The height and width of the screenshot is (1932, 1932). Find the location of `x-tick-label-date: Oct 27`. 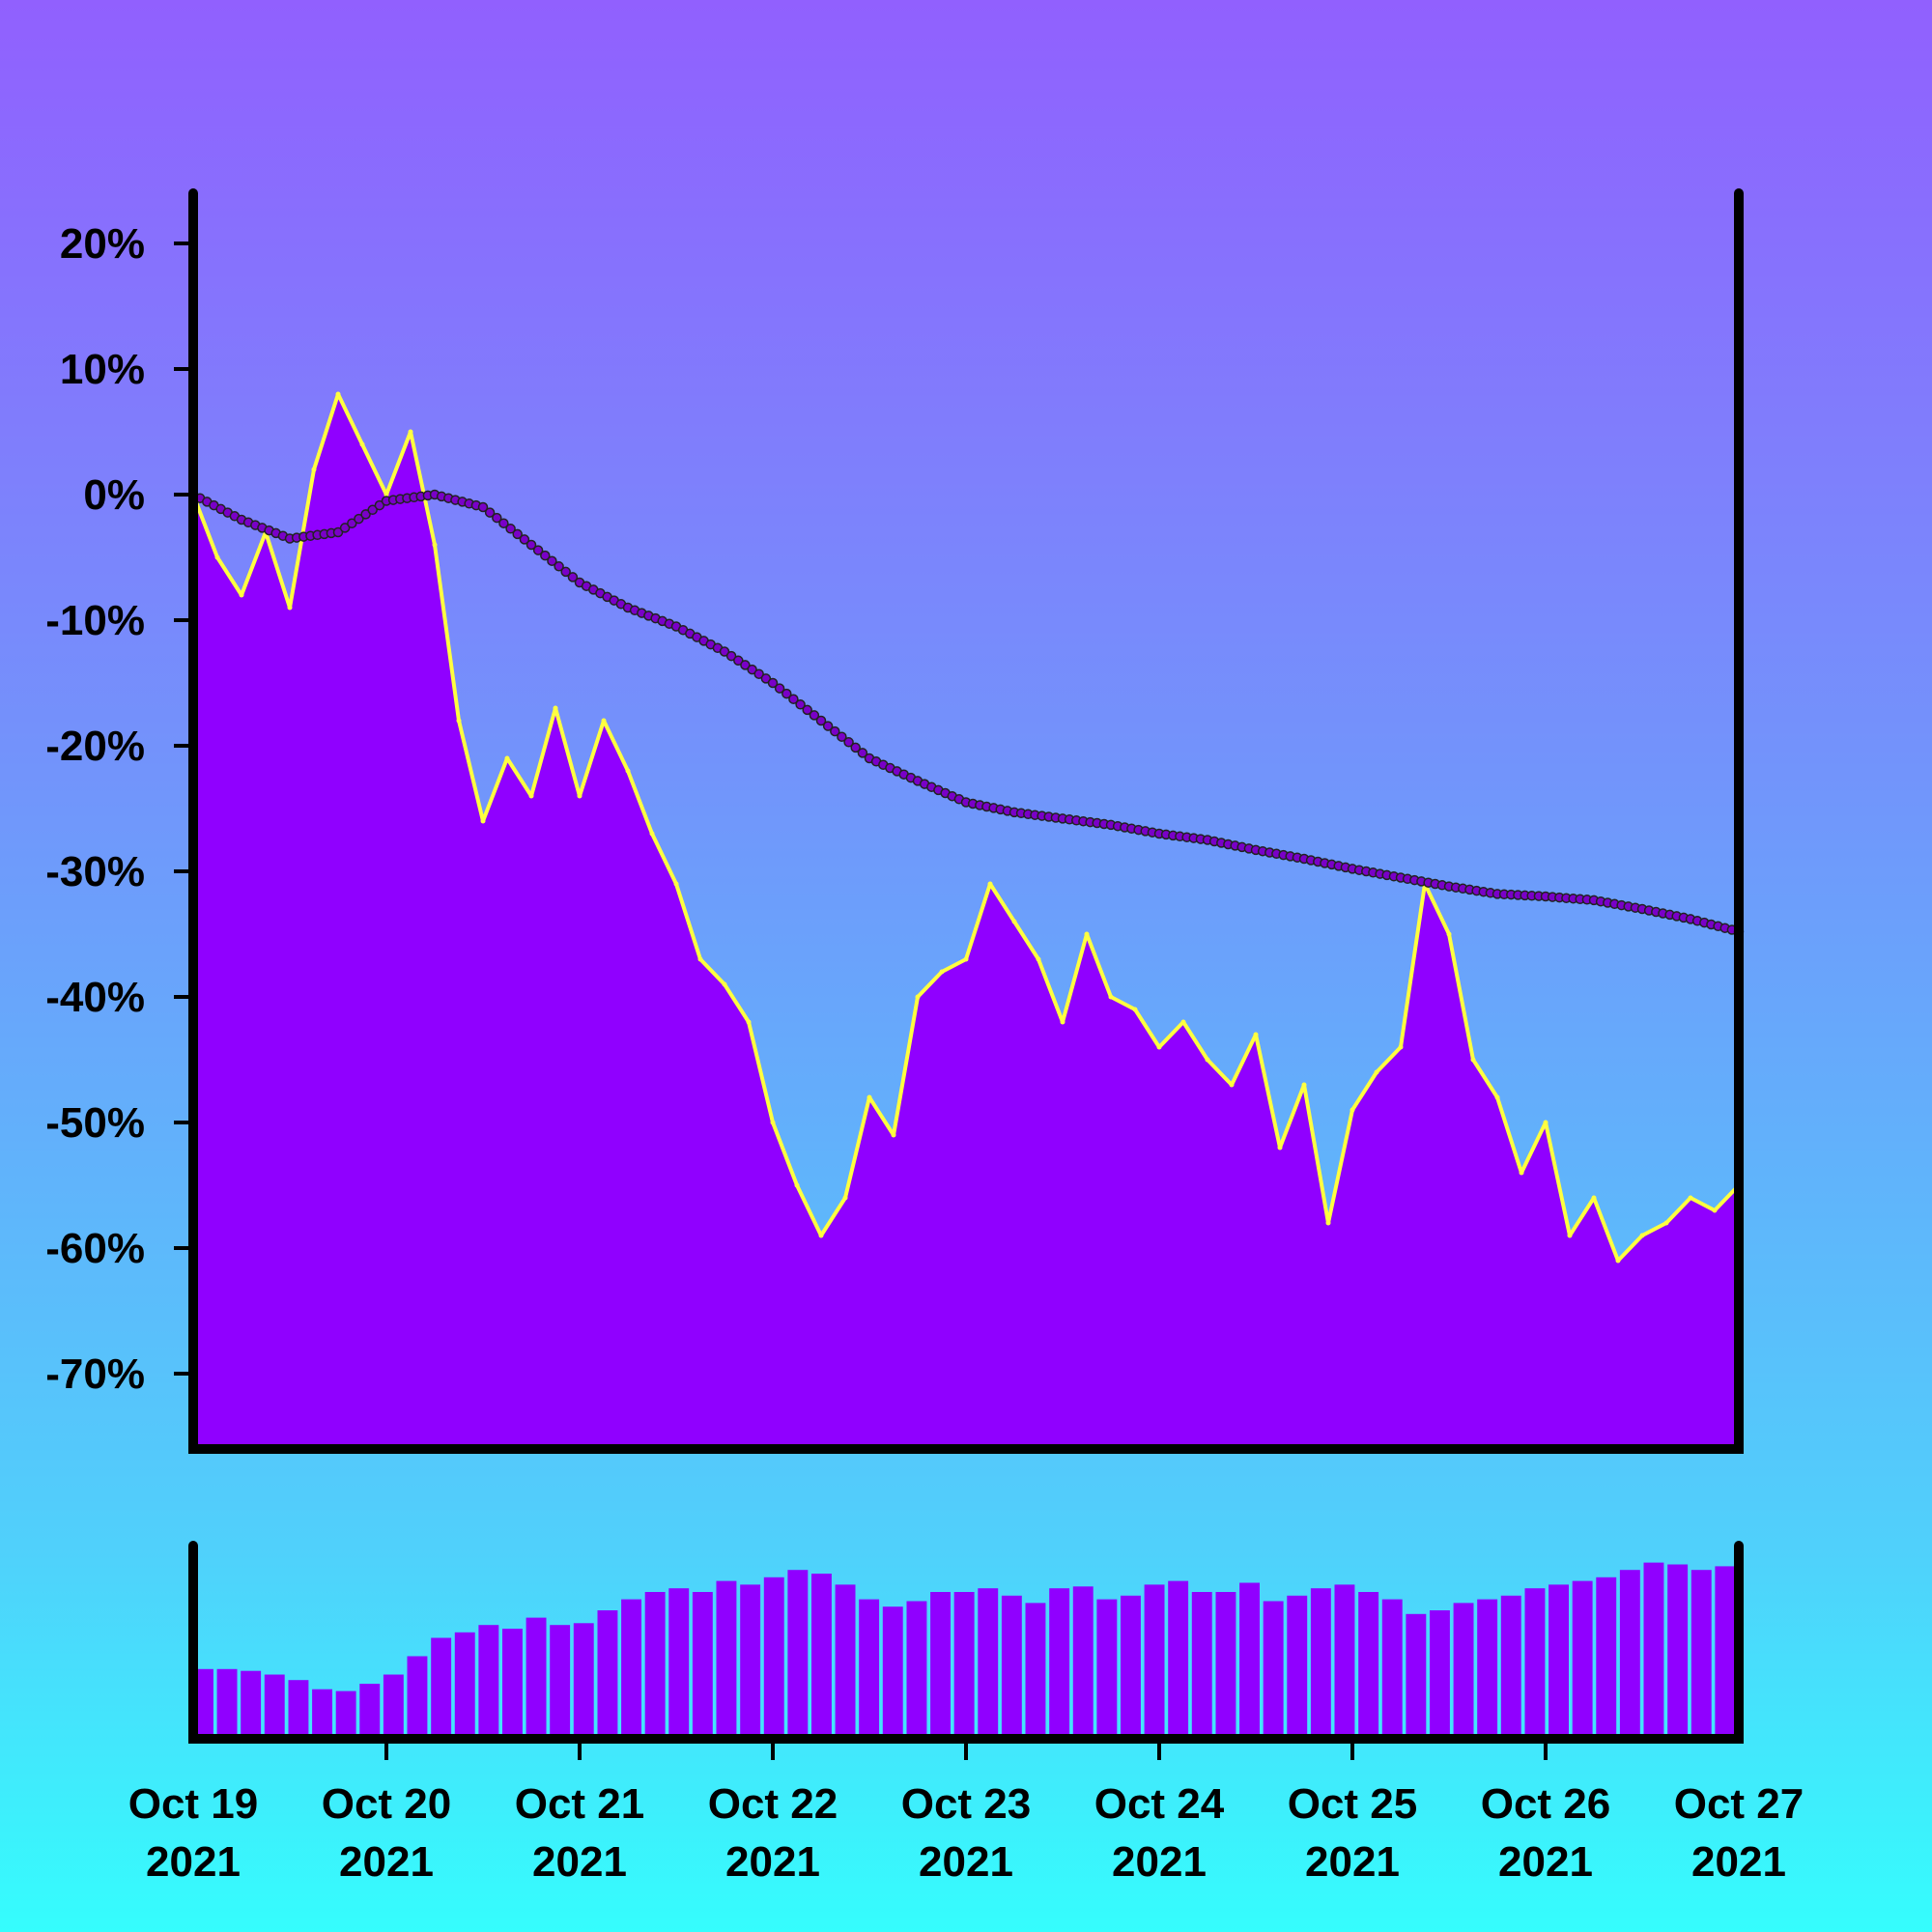

x-tick-label-date: Oct 27 is located at coordinates (1739, 1804).